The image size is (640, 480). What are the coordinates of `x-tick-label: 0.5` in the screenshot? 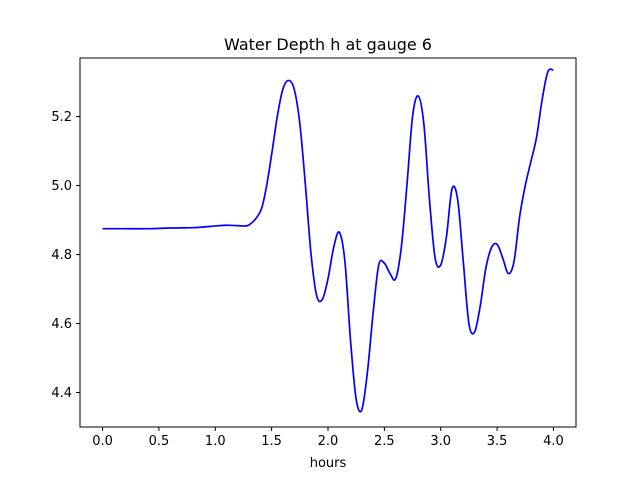 It's located at (159, 441).